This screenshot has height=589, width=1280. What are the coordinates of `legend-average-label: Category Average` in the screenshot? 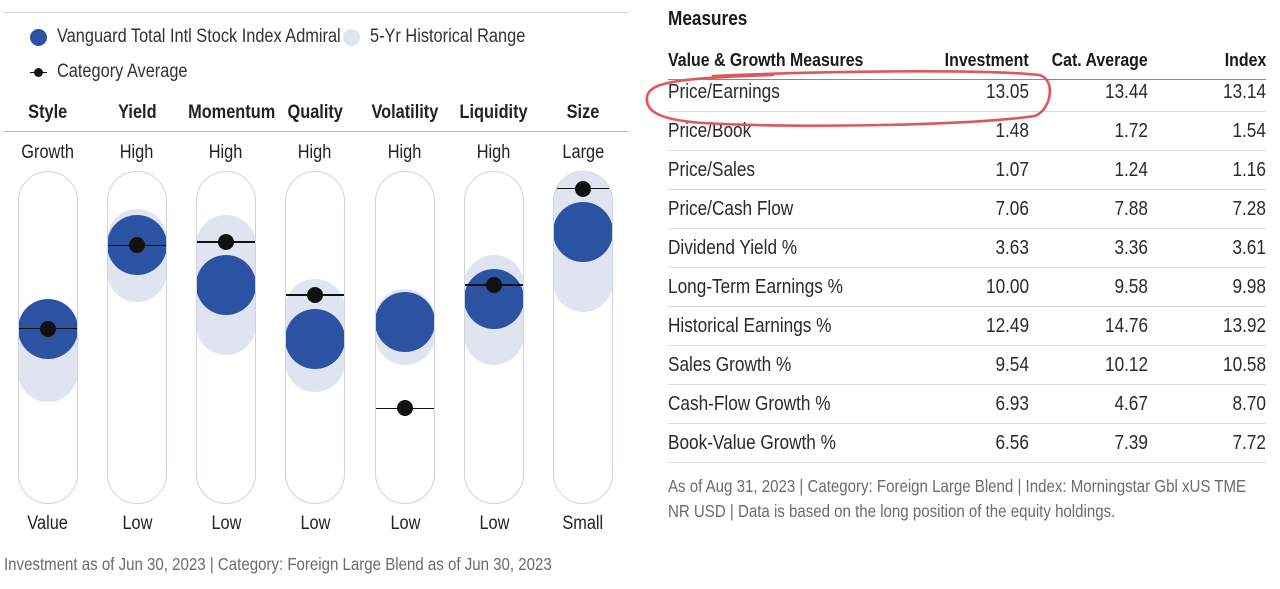 It's located at (122, 71).